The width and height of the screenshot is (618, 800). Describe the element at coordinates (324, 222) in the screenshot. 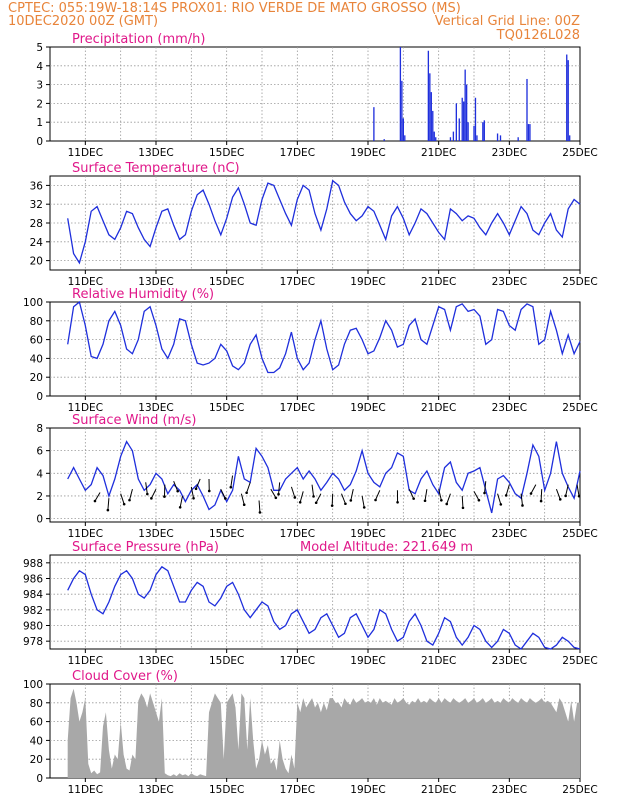

I see `temperature-line` at that location.